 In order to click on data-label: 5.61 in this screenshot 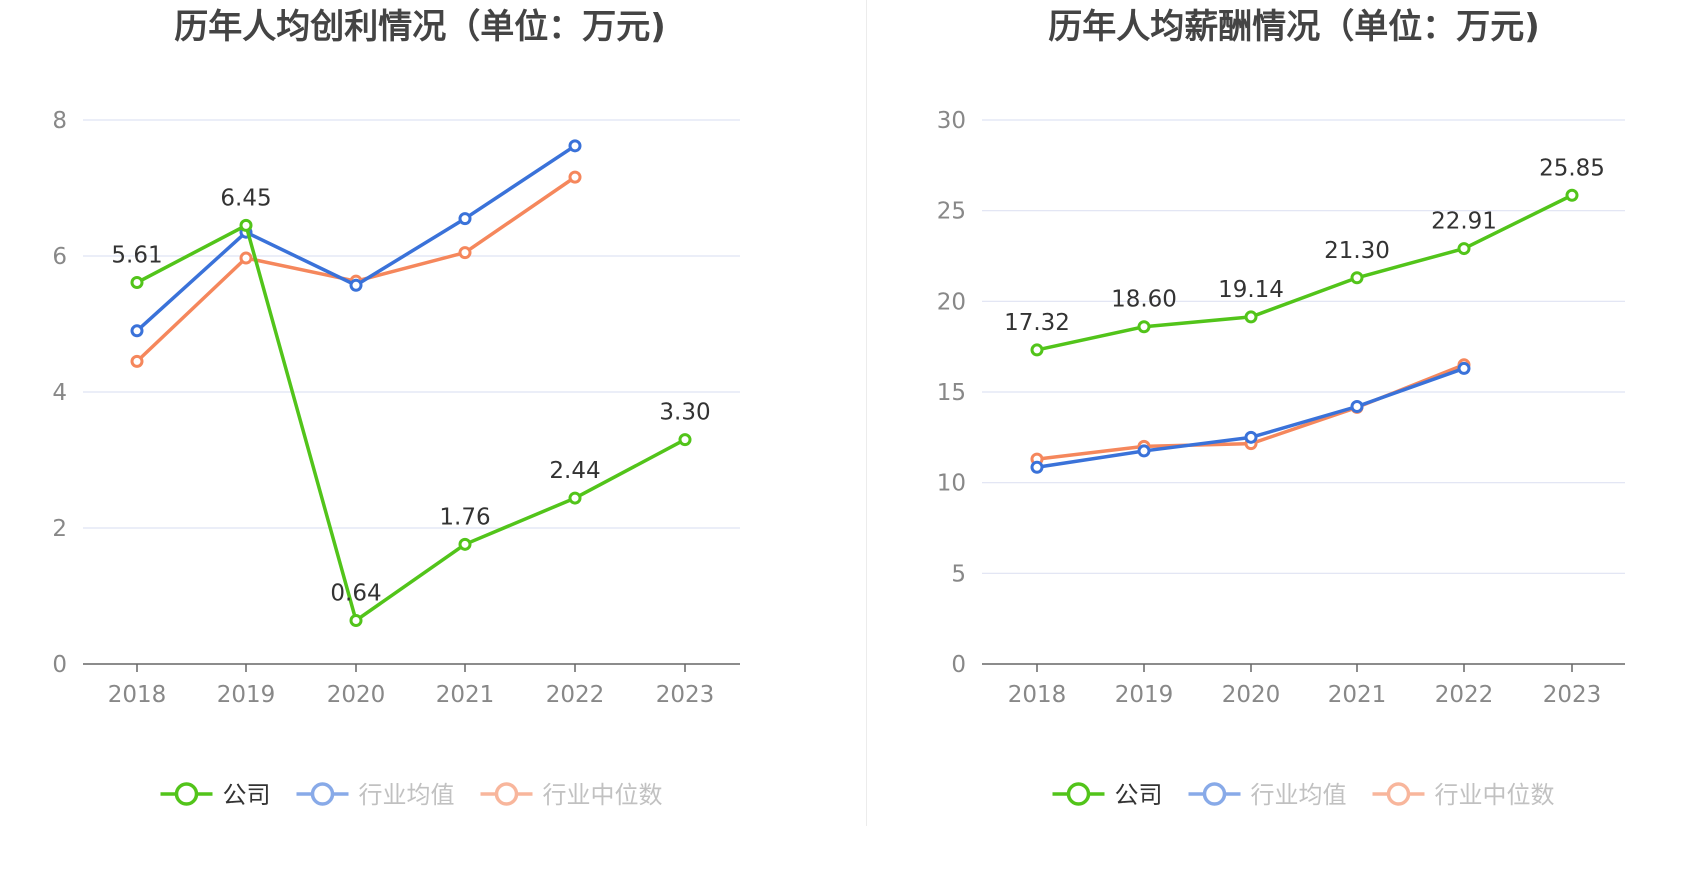, I will do `click(136, 256)`.